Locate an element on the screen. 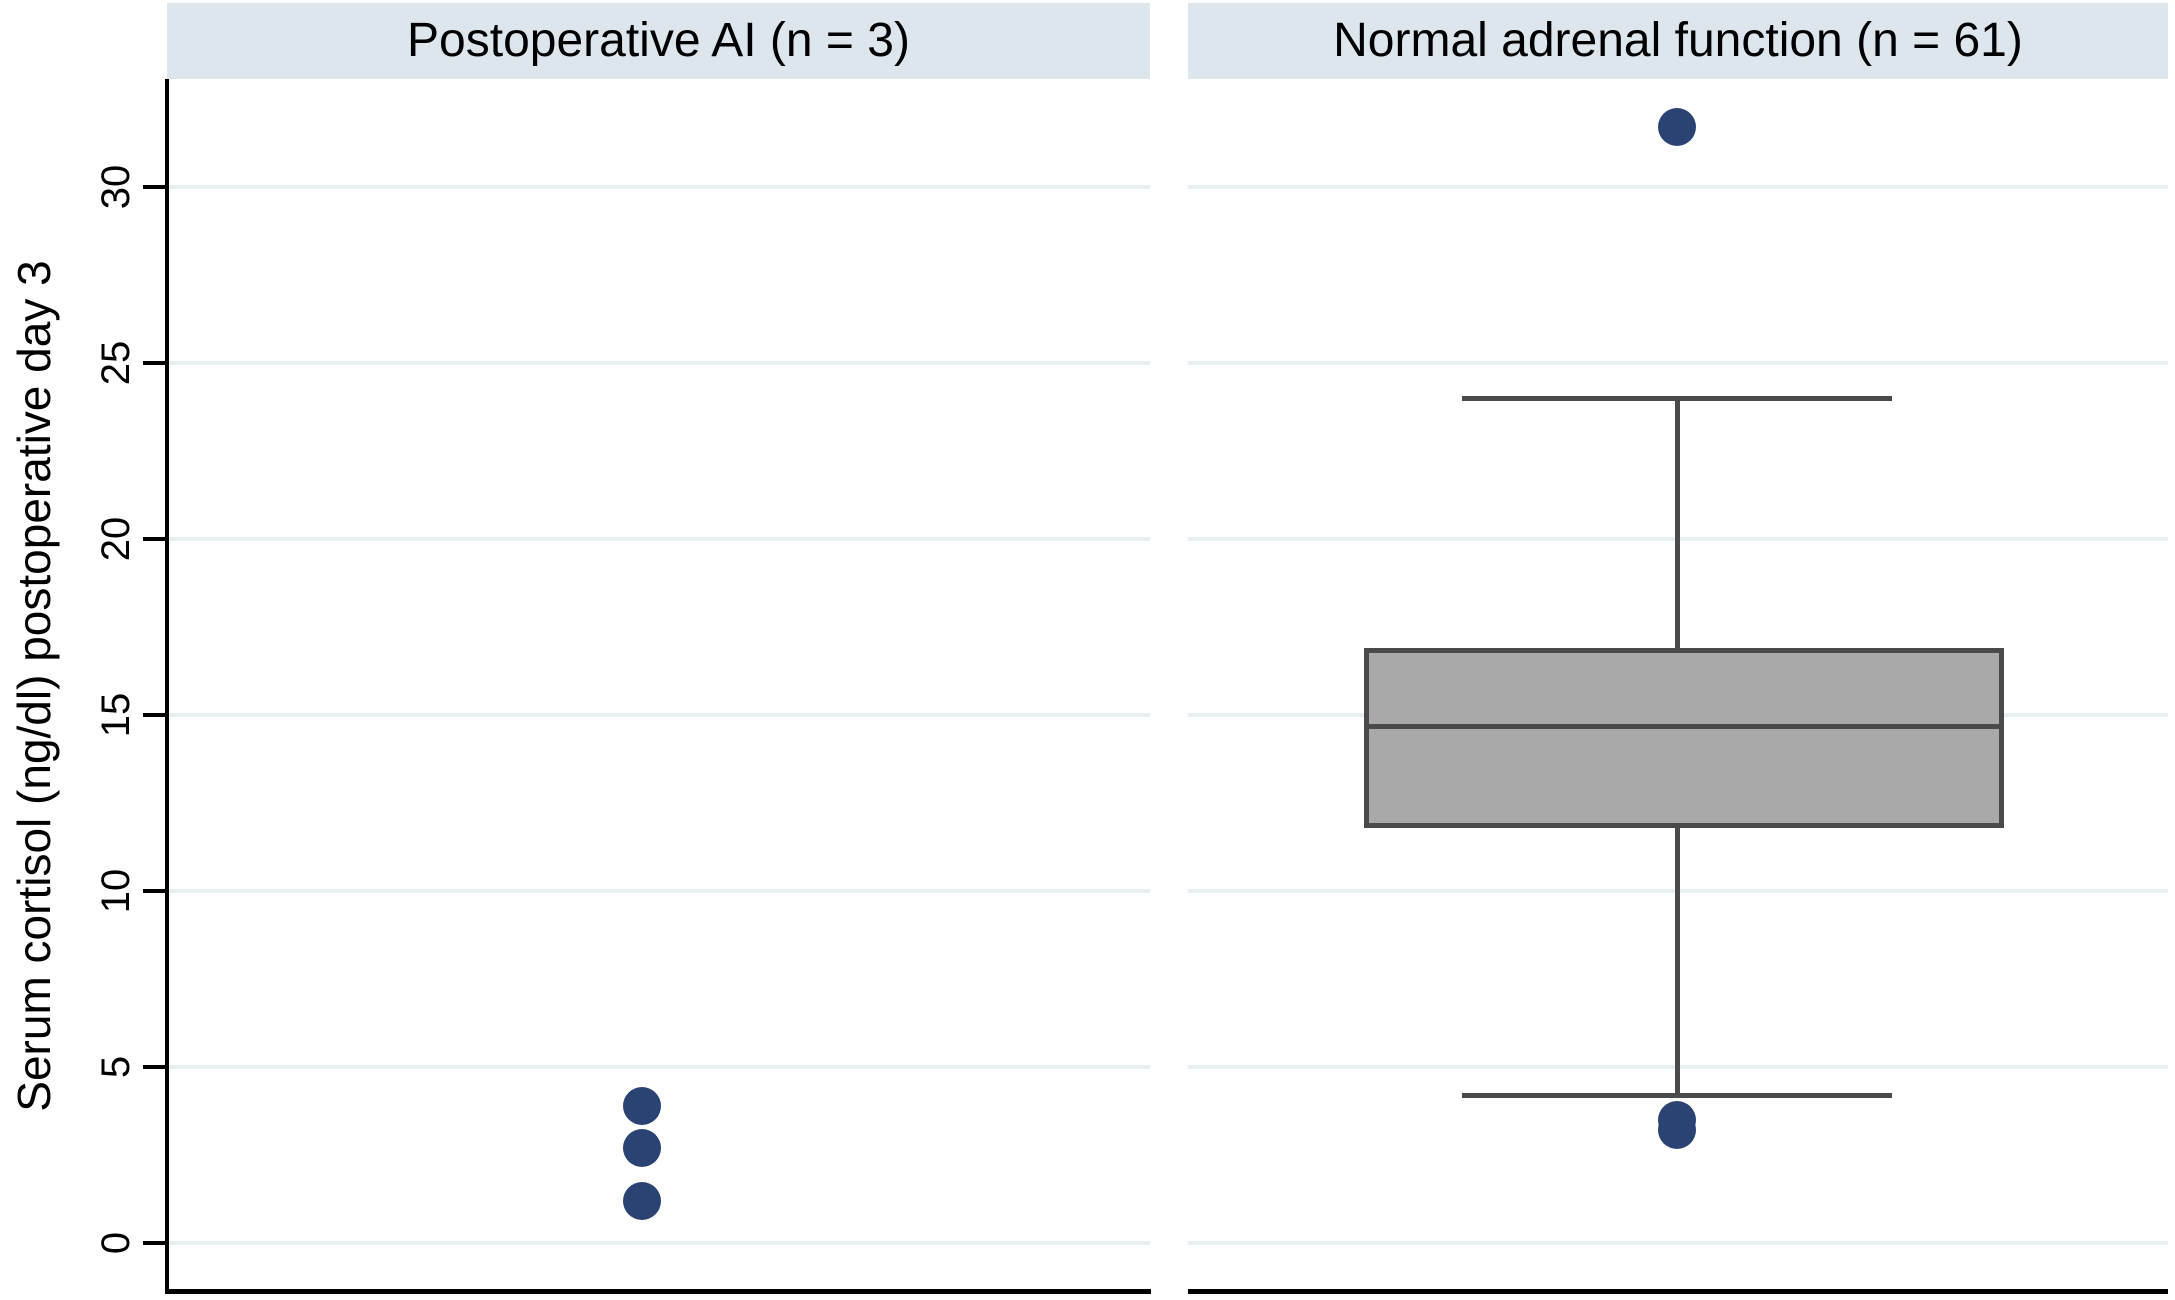 The width and height of the screenshot is (2175, 1300). panel-title-postoperative-ai: Postoperative AI (n = 3) is located at coordinates (658, 40).